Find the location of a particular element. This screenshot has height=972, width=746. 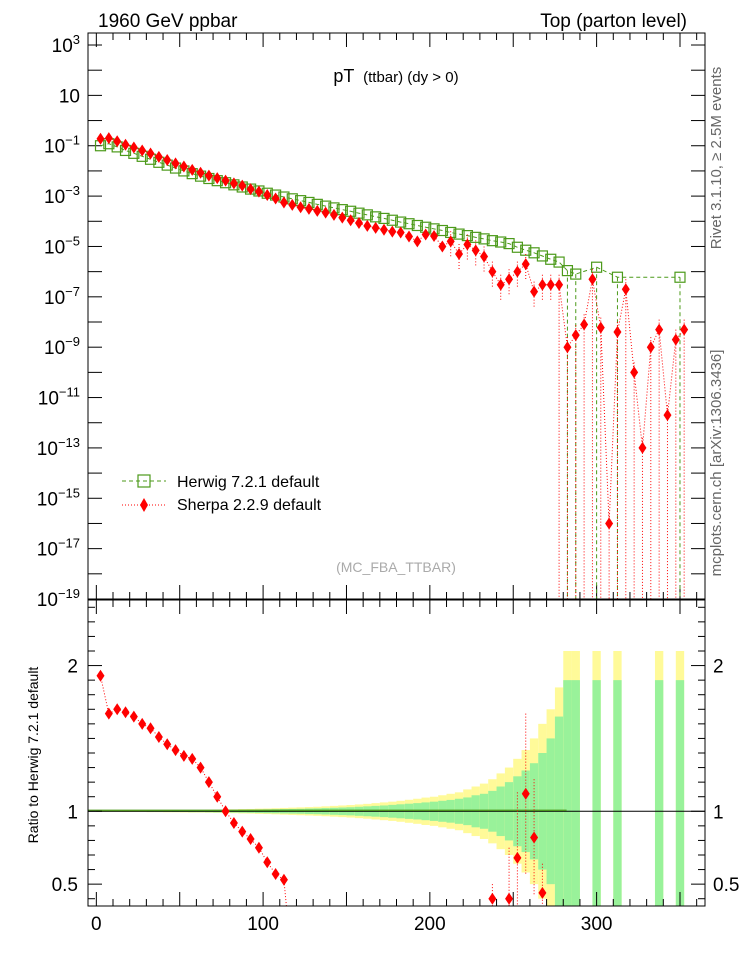

x-tick-label: 300 is located at coordinates (597, 924).